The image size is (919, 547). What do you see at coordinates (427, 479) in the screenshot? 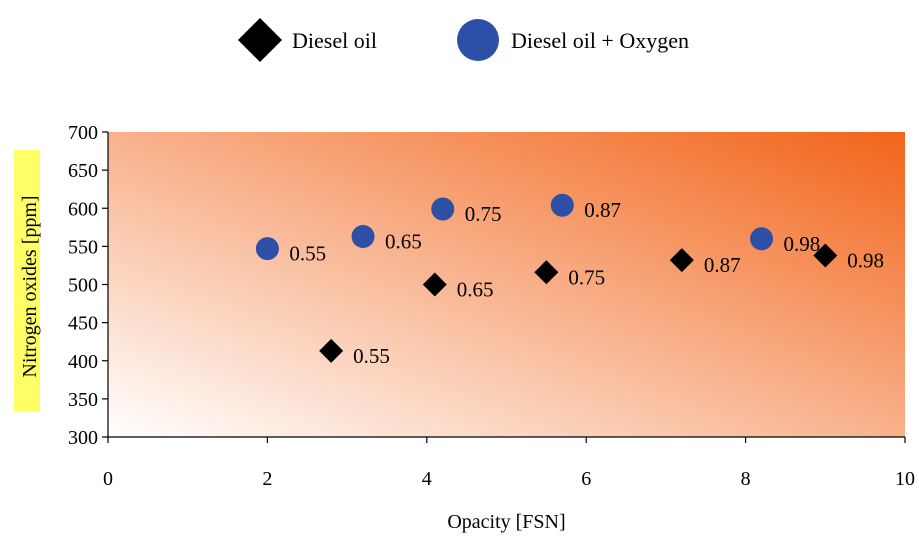
I see `x-tick-label: 4` at bounding box center [427, 479].